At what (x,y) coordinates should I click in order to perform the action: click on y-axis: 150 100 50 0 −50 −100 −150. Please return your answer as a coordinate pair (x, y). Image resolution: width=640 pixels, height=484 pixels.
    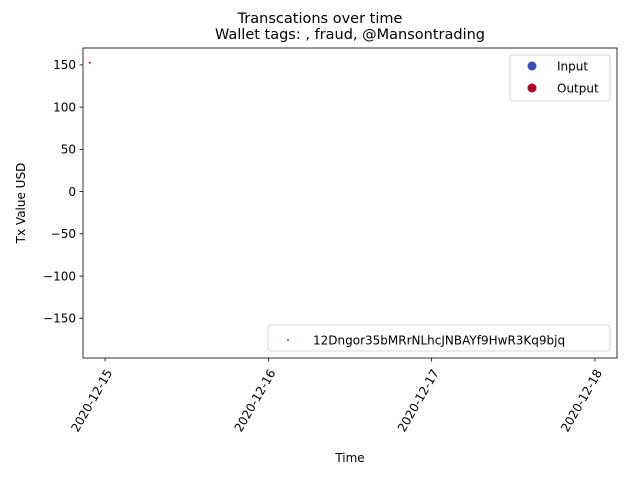
    Looking at the image, I should click on (63, 192).